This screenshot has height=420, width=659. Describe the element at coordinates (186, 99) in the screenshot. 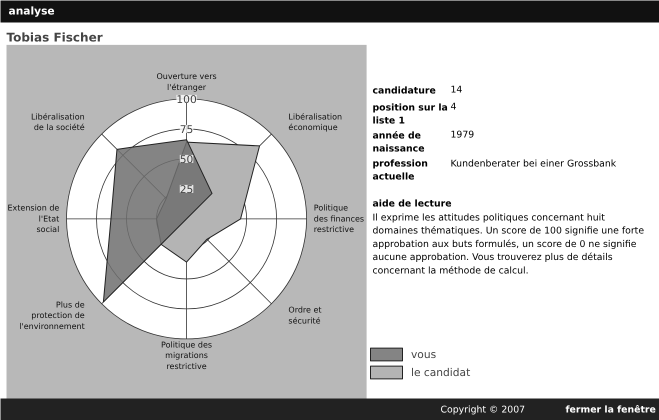

I see `y-tick-label: 100` at that location.